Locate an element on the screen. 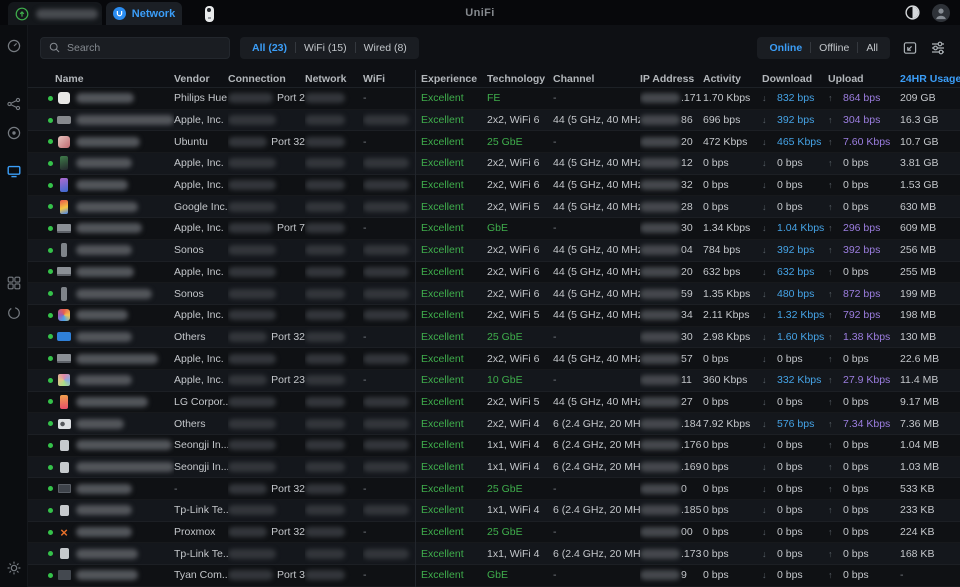 This screenshot has height=587, width=960. sidebar-item-apps is located at coordinates (14, 283).